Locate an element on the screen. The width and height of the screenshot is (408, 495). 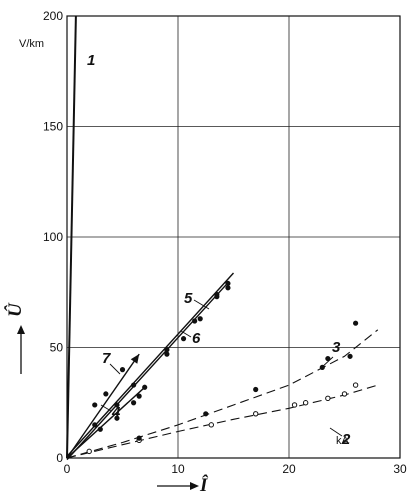
y-tick-label: 50 is located at coordinates (57, 348).